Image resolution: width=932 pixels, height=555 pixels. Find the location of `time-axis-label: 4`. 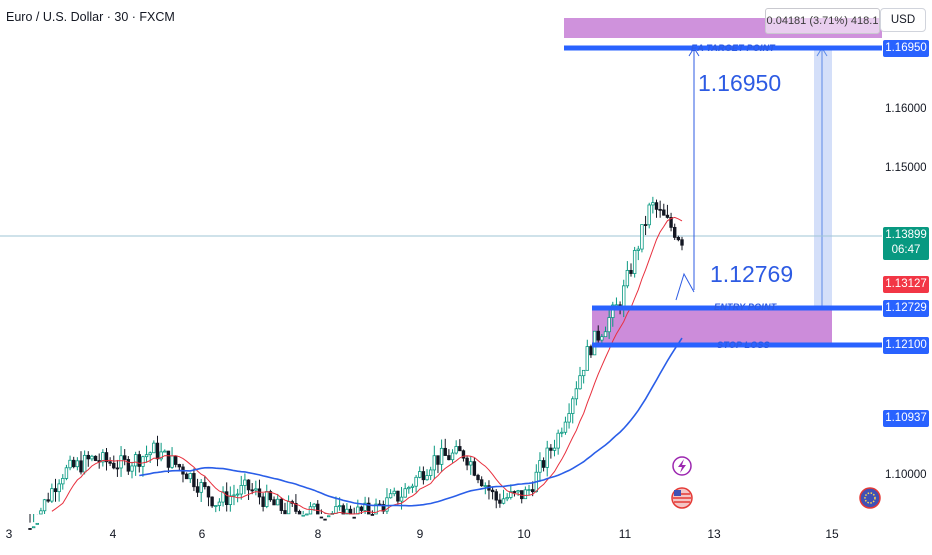

time-axis-label: 4 is located at coordinates (113, 534).